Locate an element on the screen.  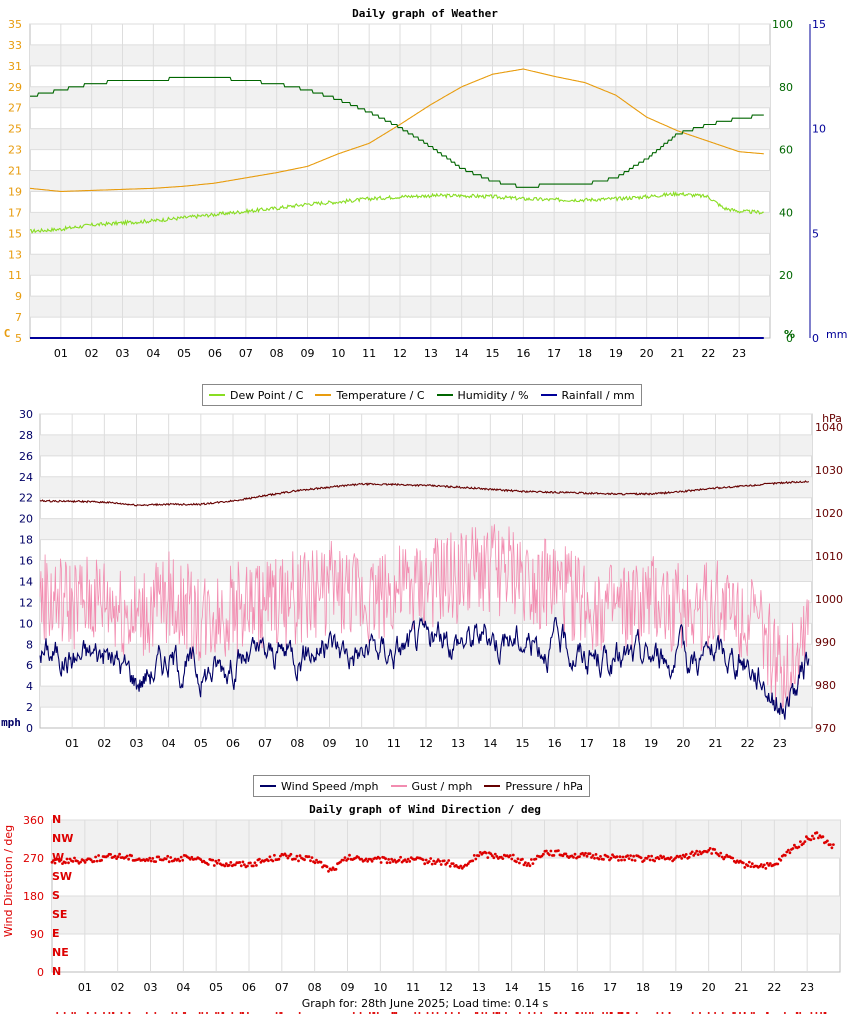
y-right-rainfall-tick-label: 10 is located at coordinates (819, 129).